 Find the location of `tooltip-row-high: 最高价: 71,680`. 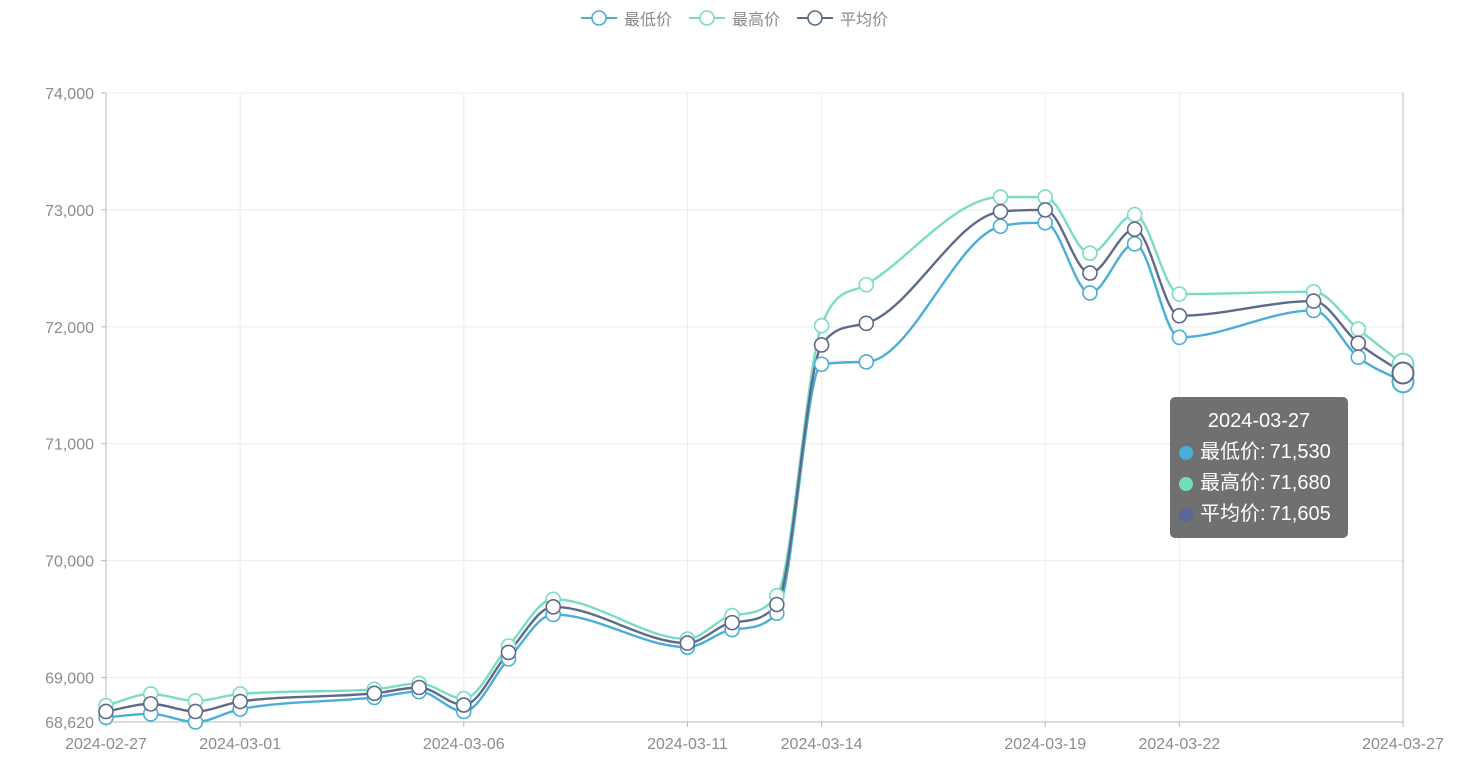

tooltip-row-high: 最高价: 71,680 is located at coordinates (1259, 483).